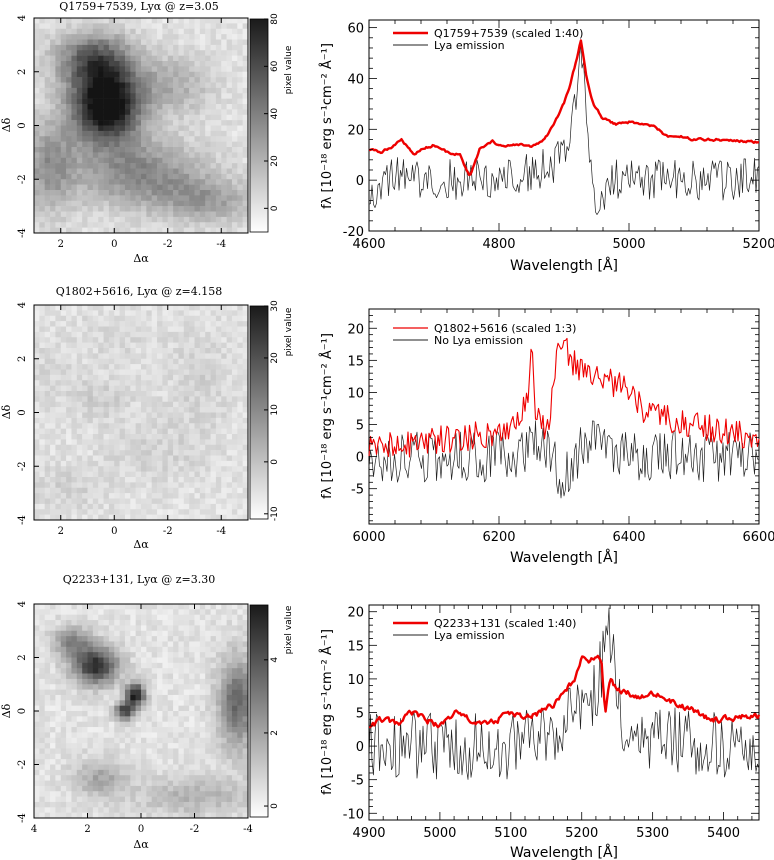 This screenshot has height=860, width=774. Describe the element at coordinates (360, 458) in the screenshot. I see `spectrum-y-tick-label: 0` at that location.